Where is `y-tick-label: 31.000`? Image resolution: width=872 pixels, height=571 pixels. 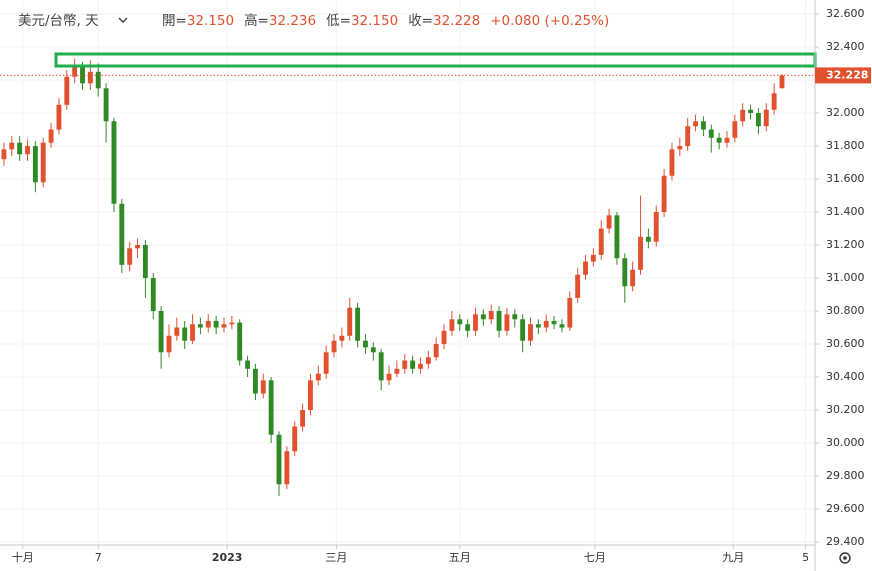
y-tick-label: 31.000 is located at coordinates (845, 277).